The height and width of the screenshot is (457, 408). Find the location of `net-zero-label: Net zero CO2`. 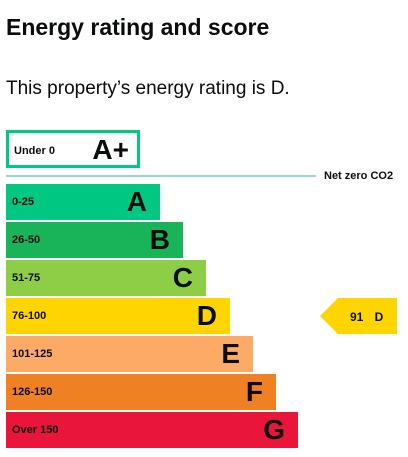

net-zero-label: Net zero CO2 is located at coordinates (359, 176).